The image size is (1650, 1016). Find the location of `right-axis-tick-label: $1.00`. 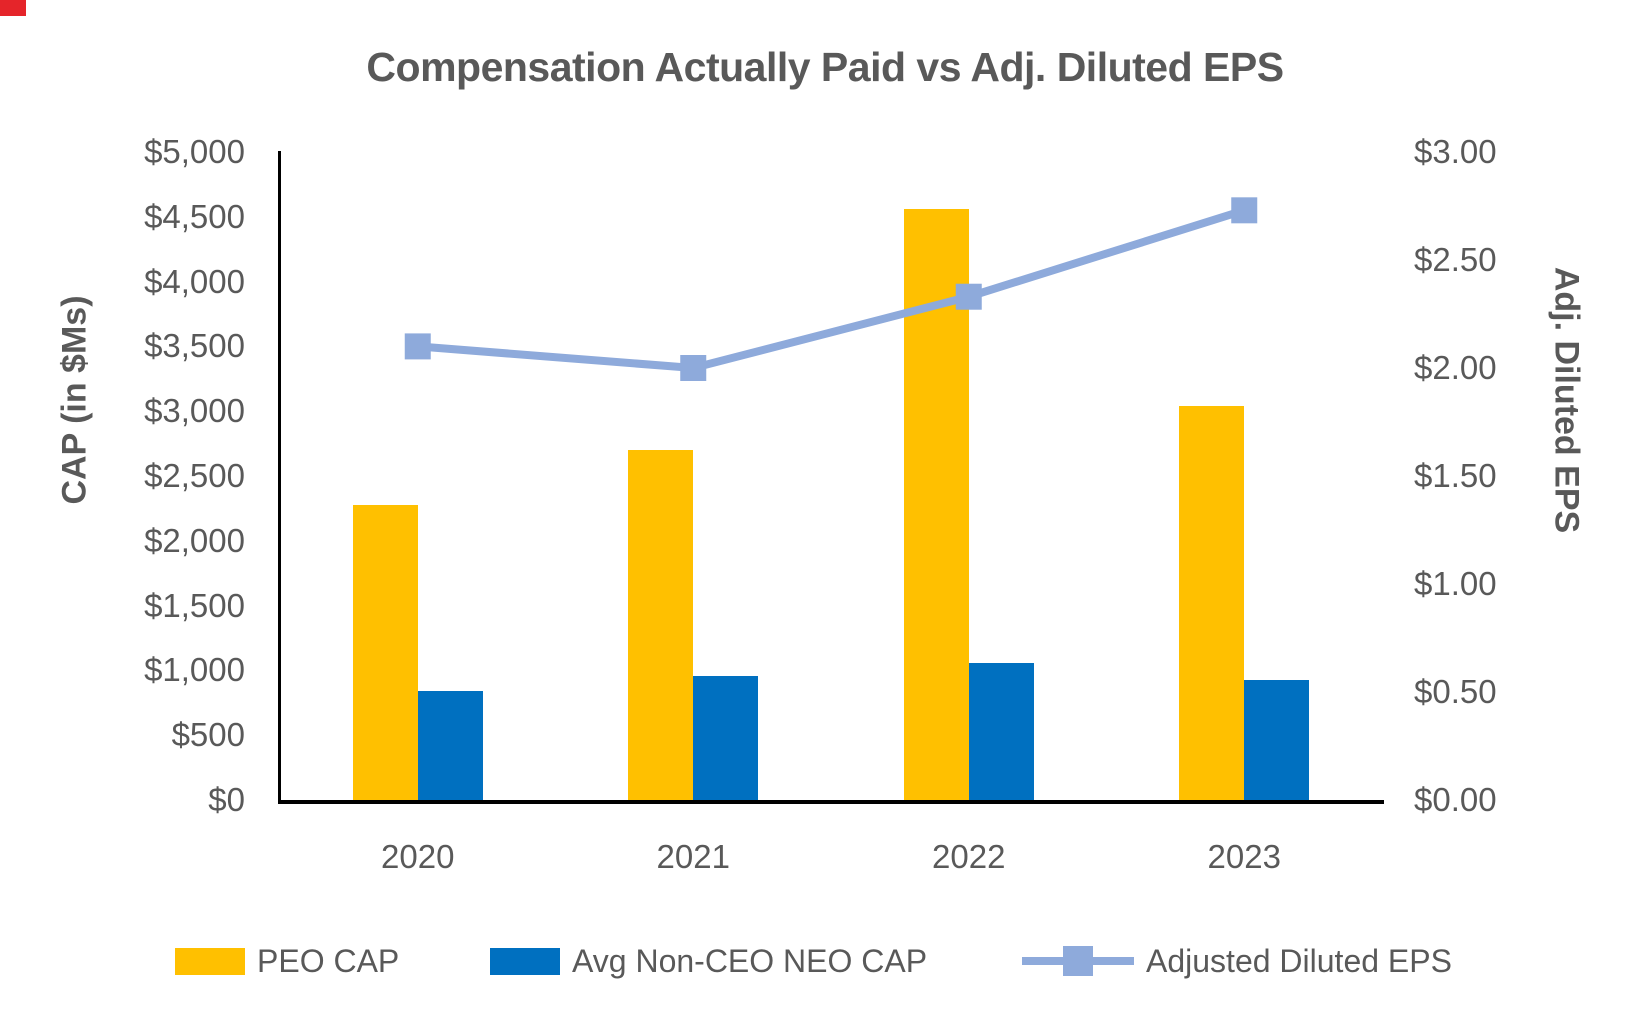

right-axis-tick-label: $1.00 is located at coordinates (1455, 583).